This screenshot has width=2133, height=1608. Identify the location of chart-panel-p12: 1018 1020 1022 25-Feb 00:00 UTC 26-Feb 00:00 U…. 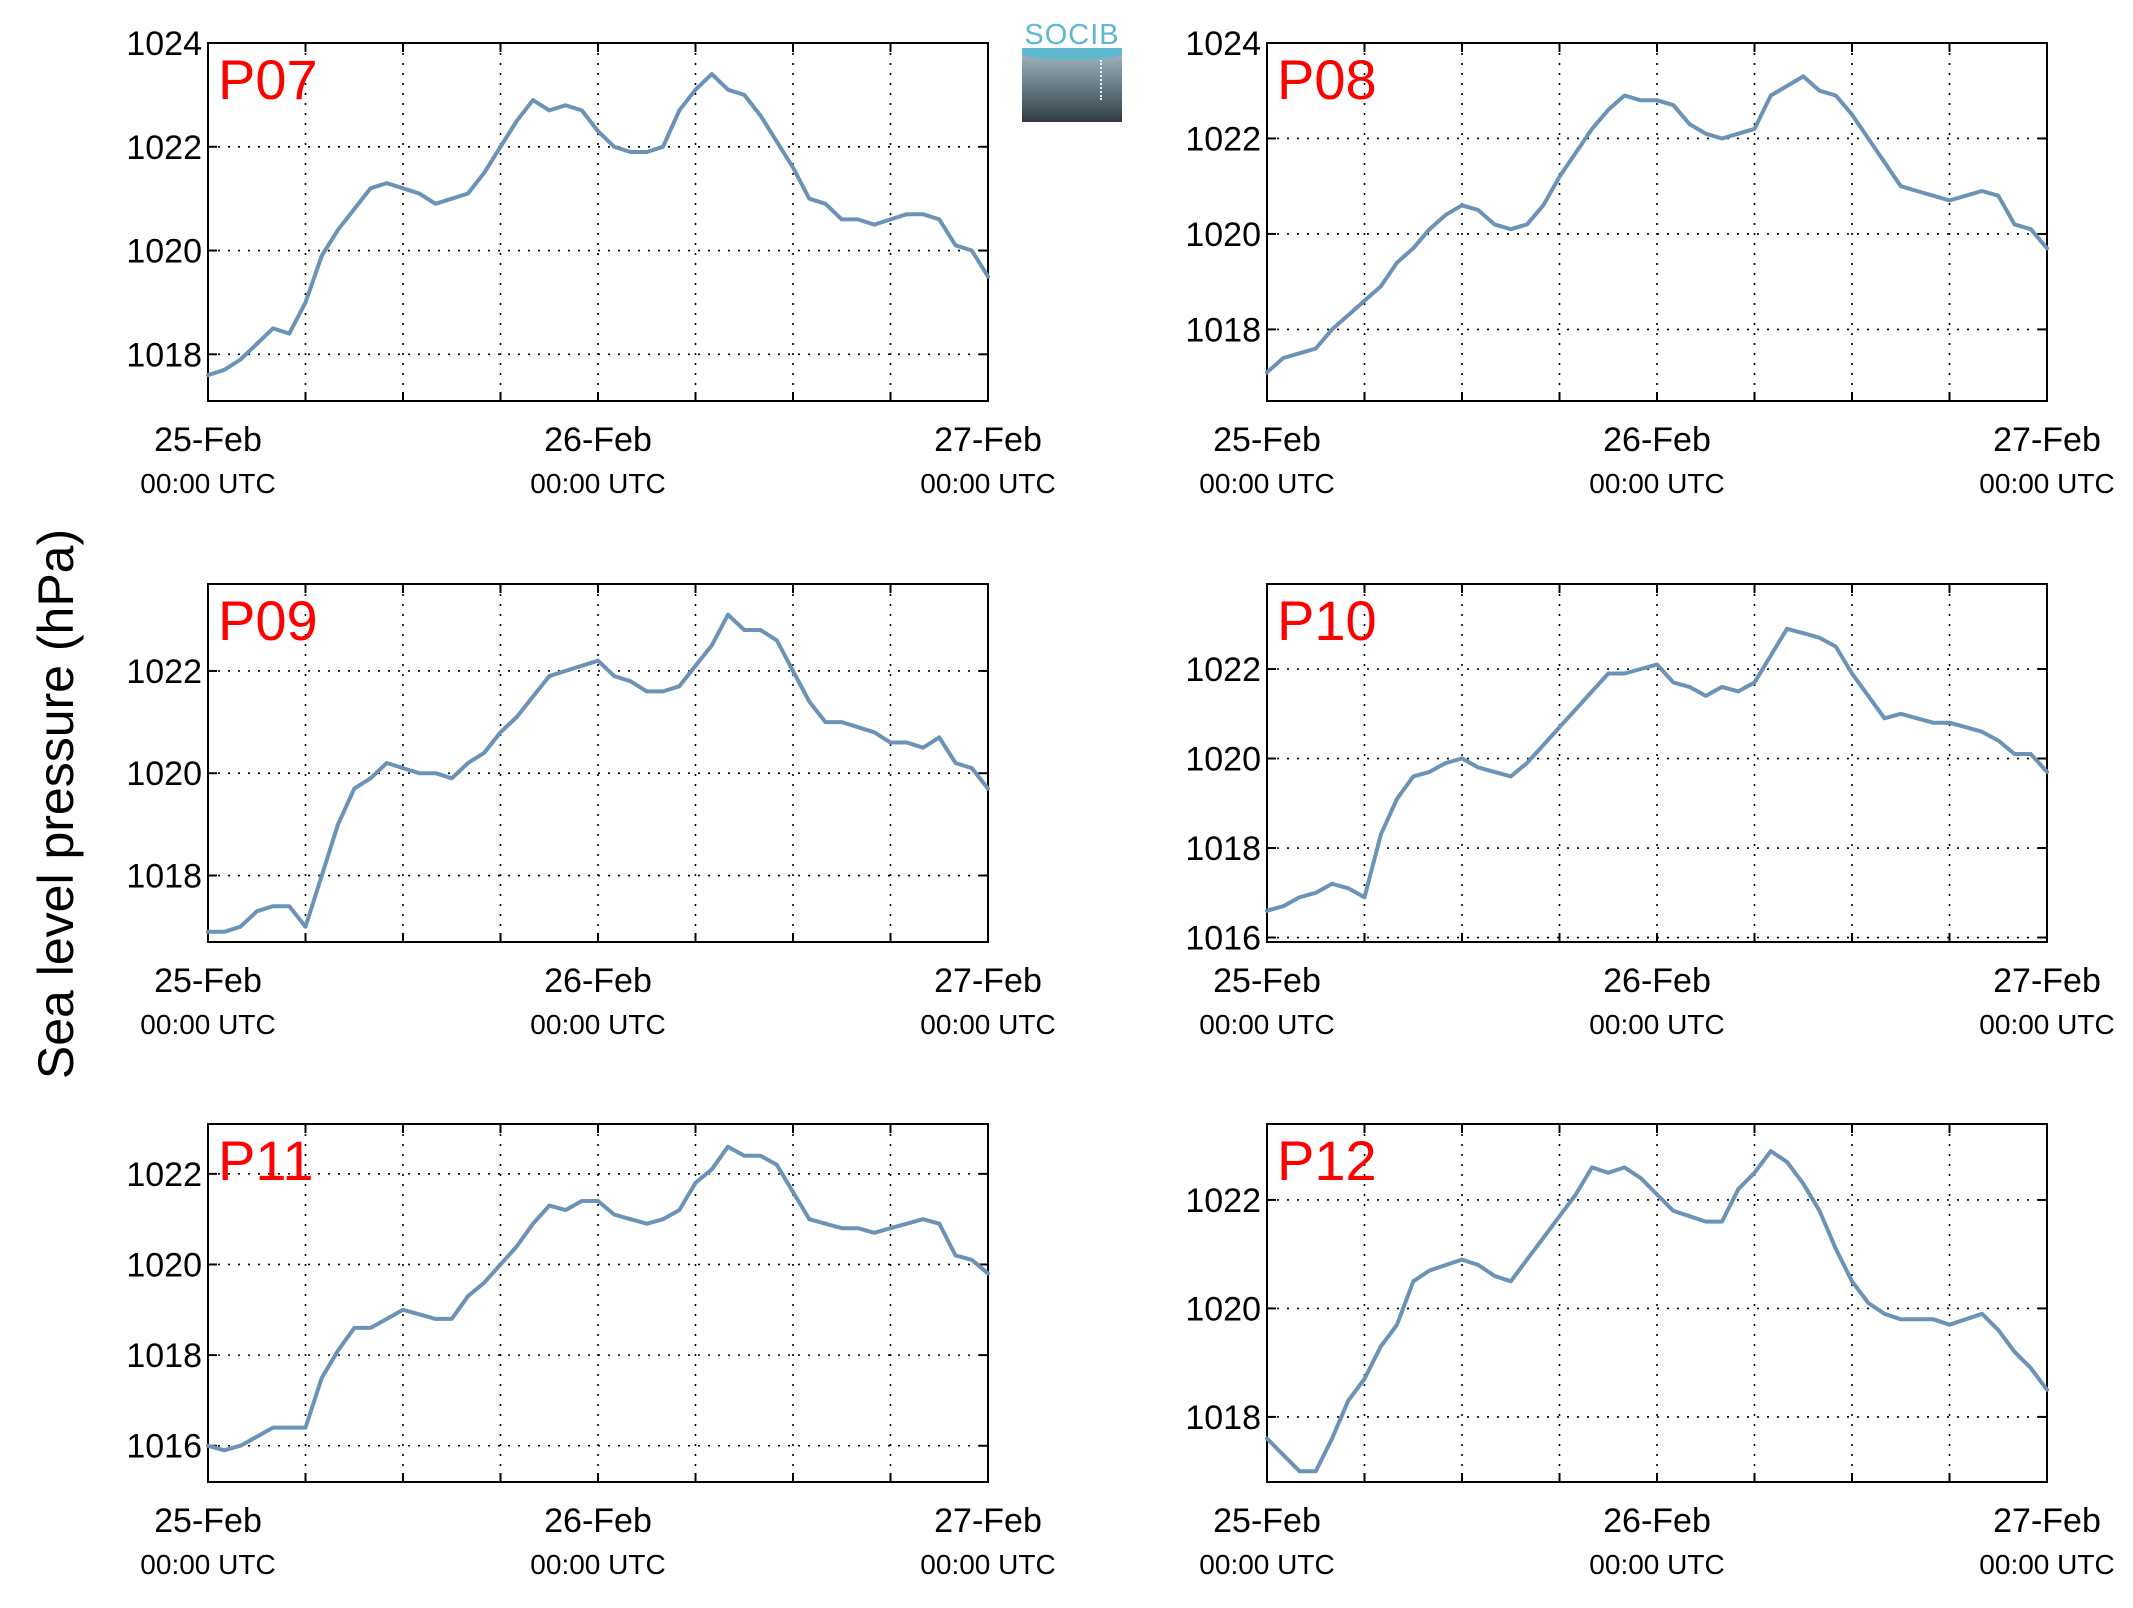
(1650, 1351).